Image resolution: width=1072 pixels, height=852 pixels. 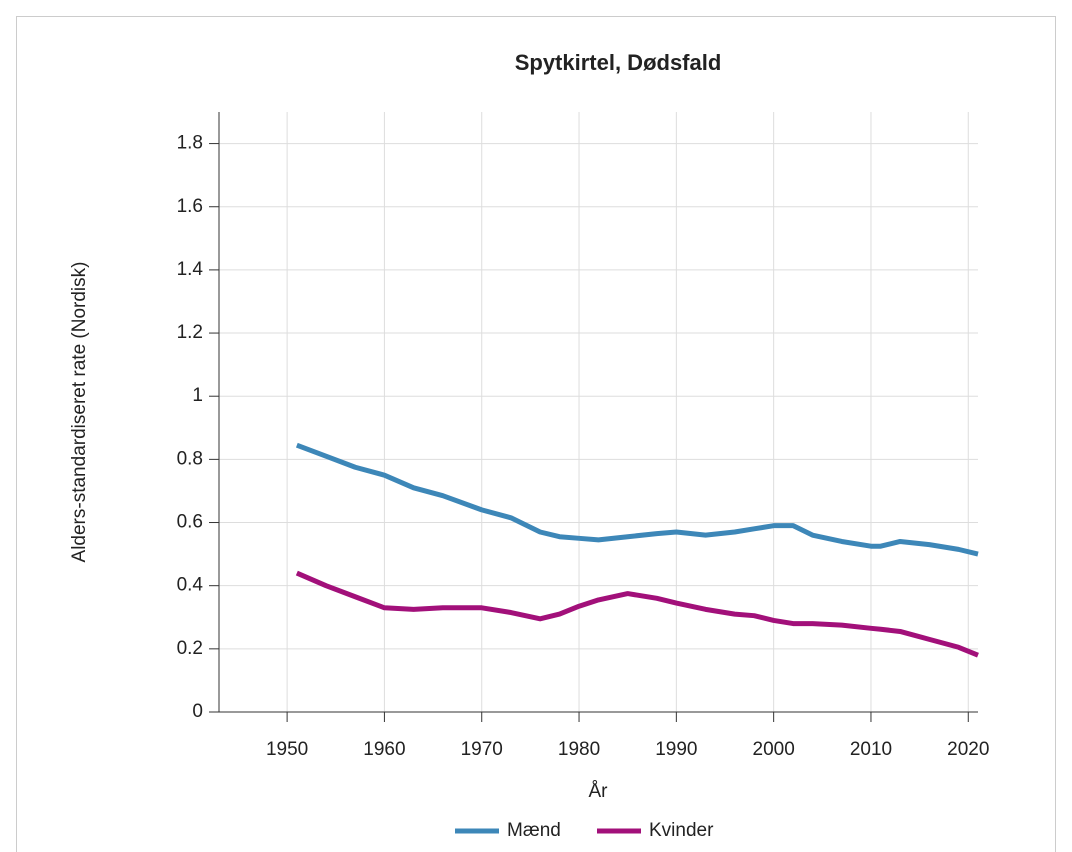 I want to click on x-axis-label: År, so click(x=599, y=791).